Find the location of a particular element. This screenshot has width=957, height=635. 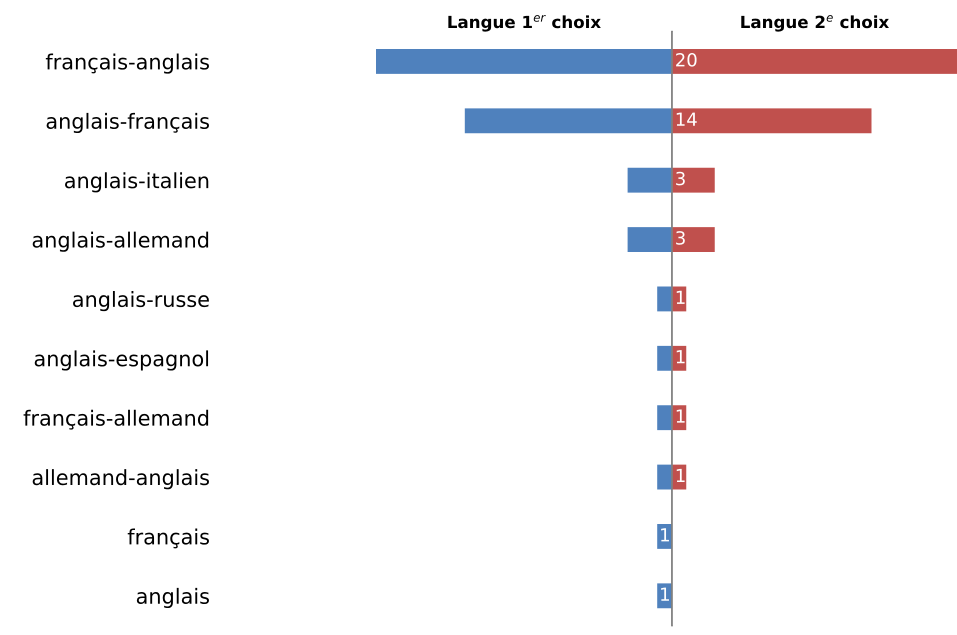

series-label: Langue 2$^{e}$ choix is located at coordinates (815, 23).